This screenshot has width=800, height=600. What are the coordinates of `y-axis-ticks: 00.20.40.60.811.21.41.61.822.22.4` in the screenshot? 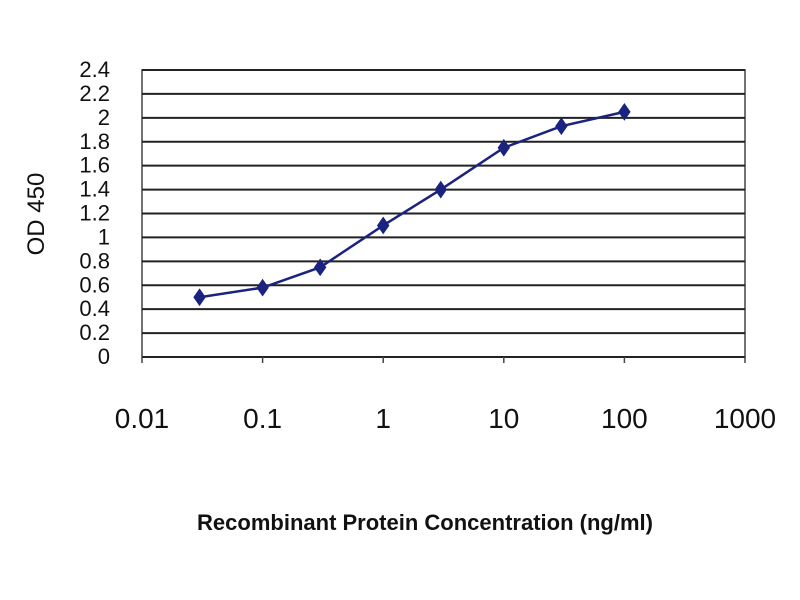 It's located at (94, 213).